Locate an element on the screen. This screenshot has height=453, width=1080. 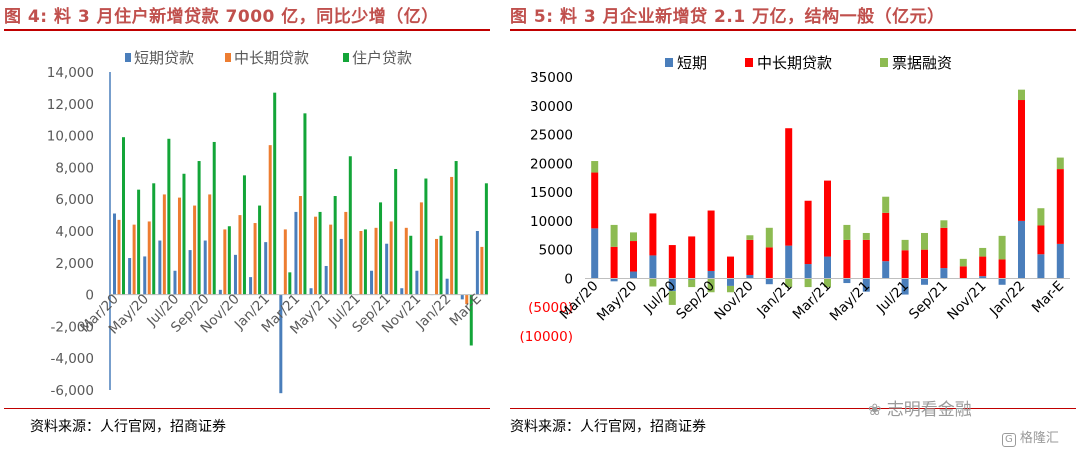
bar-中长期贷款-May/21 is located at coordinates (331, 259).